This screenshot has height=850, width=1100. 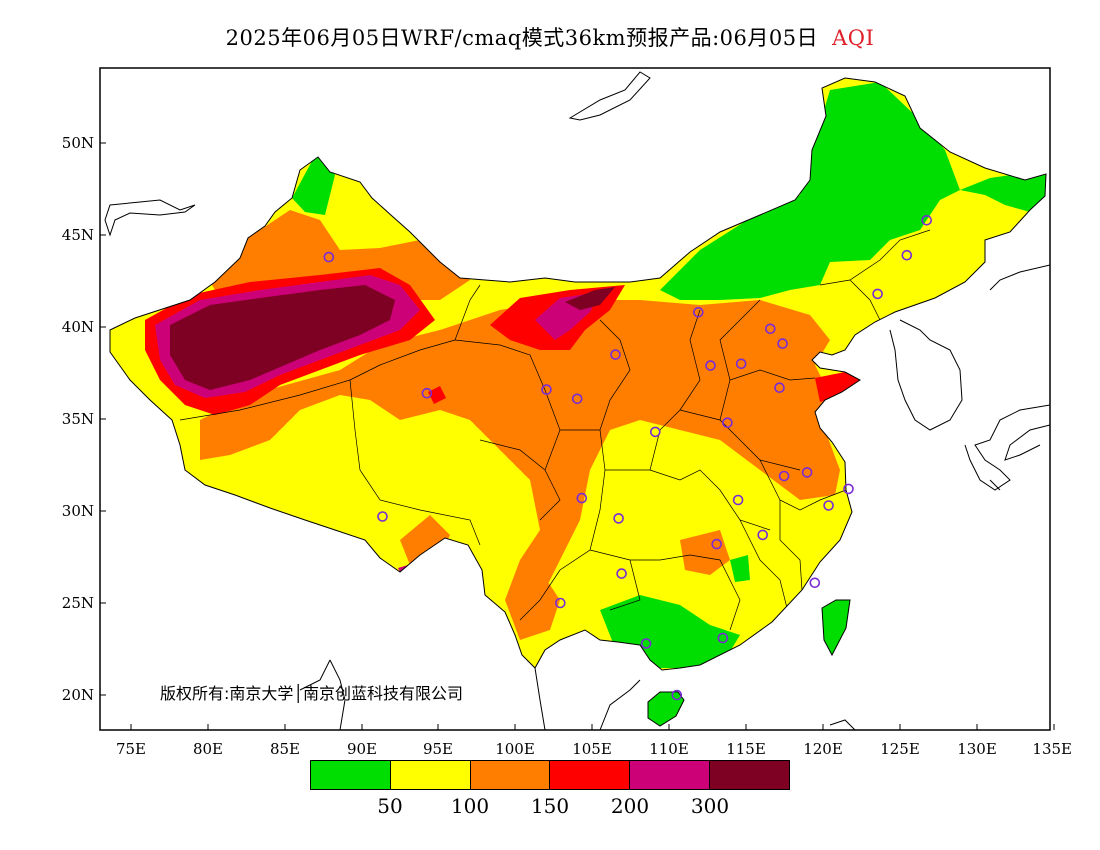 What do you see at coordinates (669, 749) in the screenshot?
I see `lon-tick-label: 110E` at bounding box center [669, 749].